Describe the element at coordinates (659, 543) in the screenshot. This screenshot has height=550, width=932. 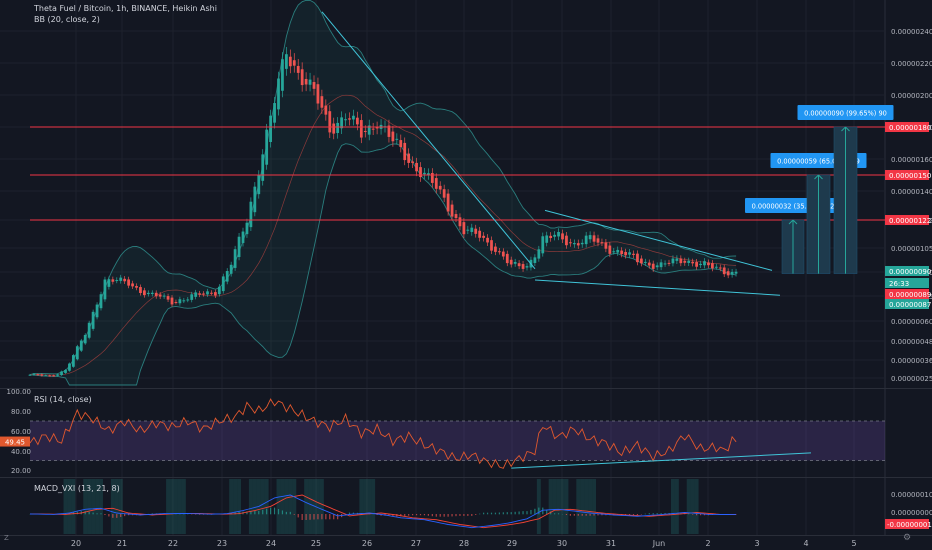
I see `time-tick-label: Jun` at that location.